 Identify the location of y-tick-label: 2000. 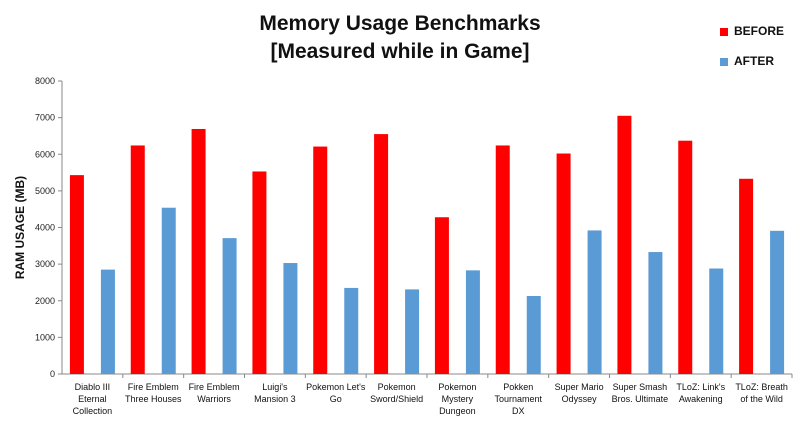
(45, 301).